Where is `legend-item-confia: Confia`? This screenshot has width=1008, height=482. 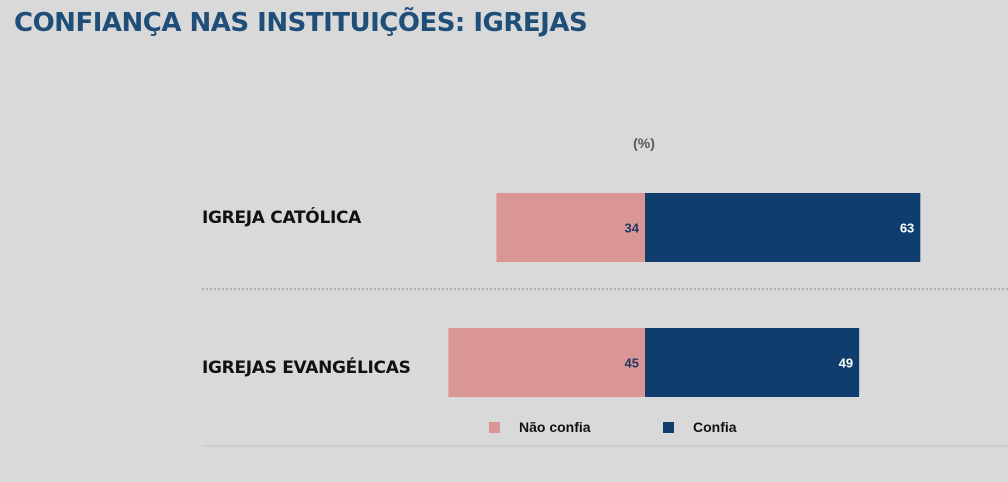
legend-item-confia: Confia is located at coordinates (700, 427).